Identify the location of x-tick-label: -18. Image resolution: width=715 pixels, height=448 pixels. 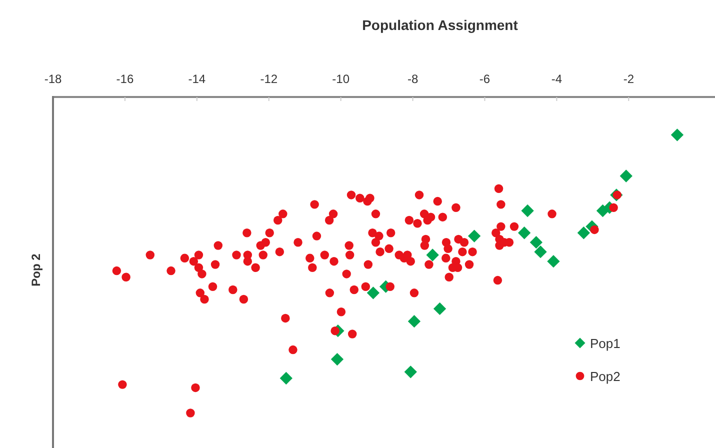
(53, 79).